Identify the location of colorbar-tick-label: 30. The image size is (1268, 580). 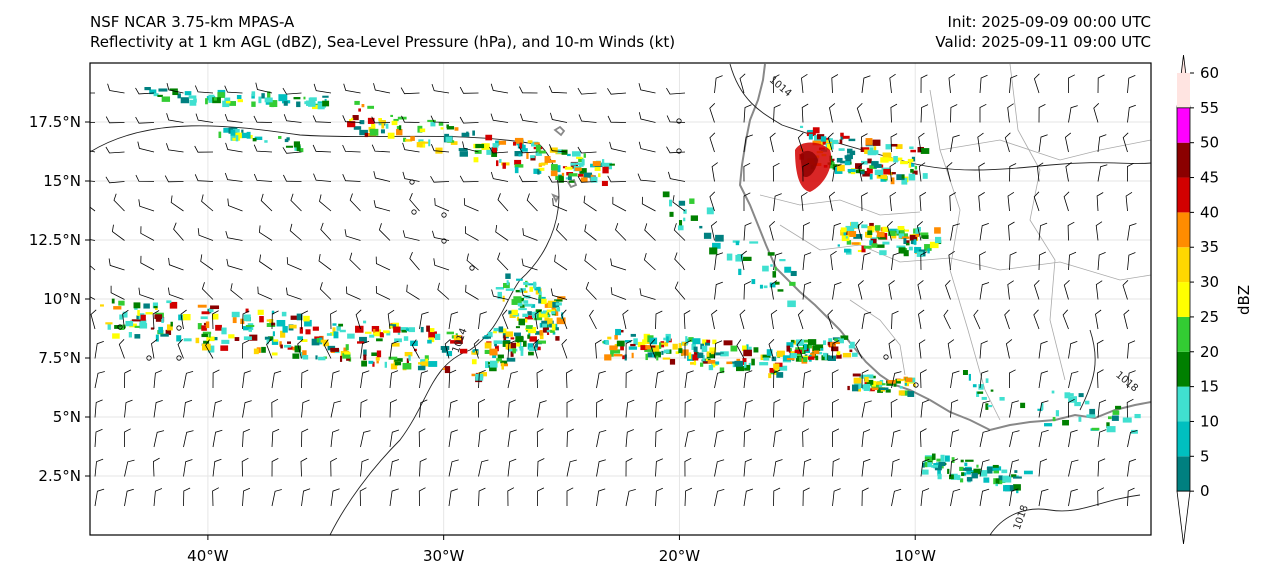
(1209, 282).